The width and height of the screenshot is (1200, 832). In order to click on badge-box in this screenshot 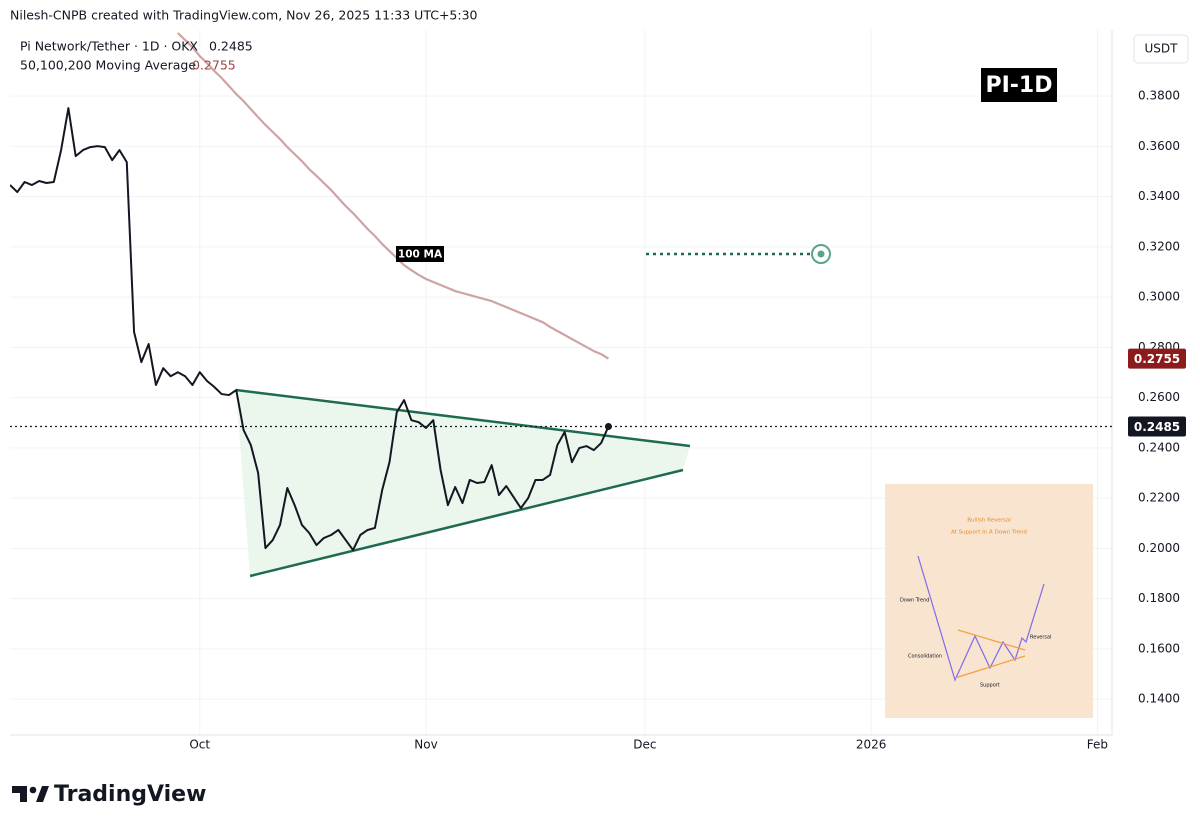, I will do `click(1019, 85)`.